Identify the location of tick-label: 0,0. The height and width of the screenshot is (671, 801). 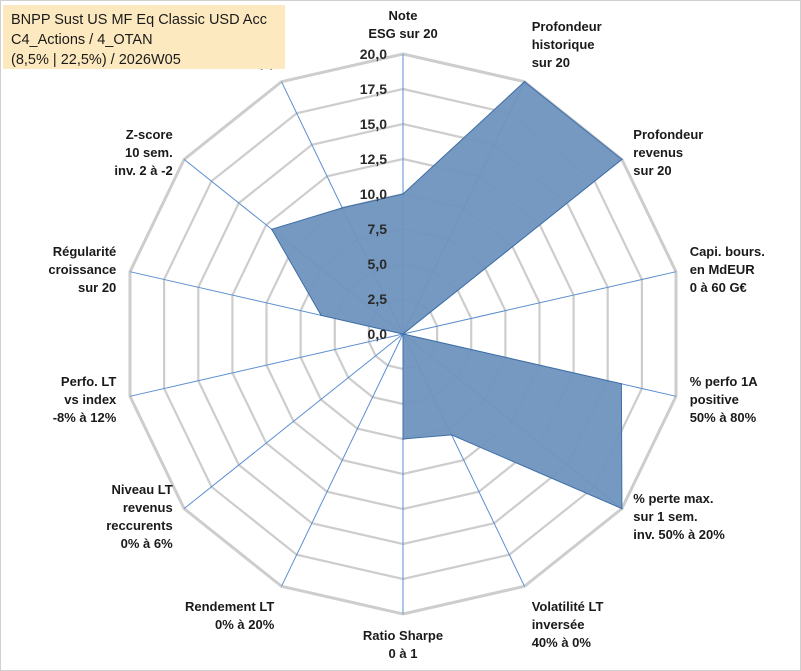
(378, 334).